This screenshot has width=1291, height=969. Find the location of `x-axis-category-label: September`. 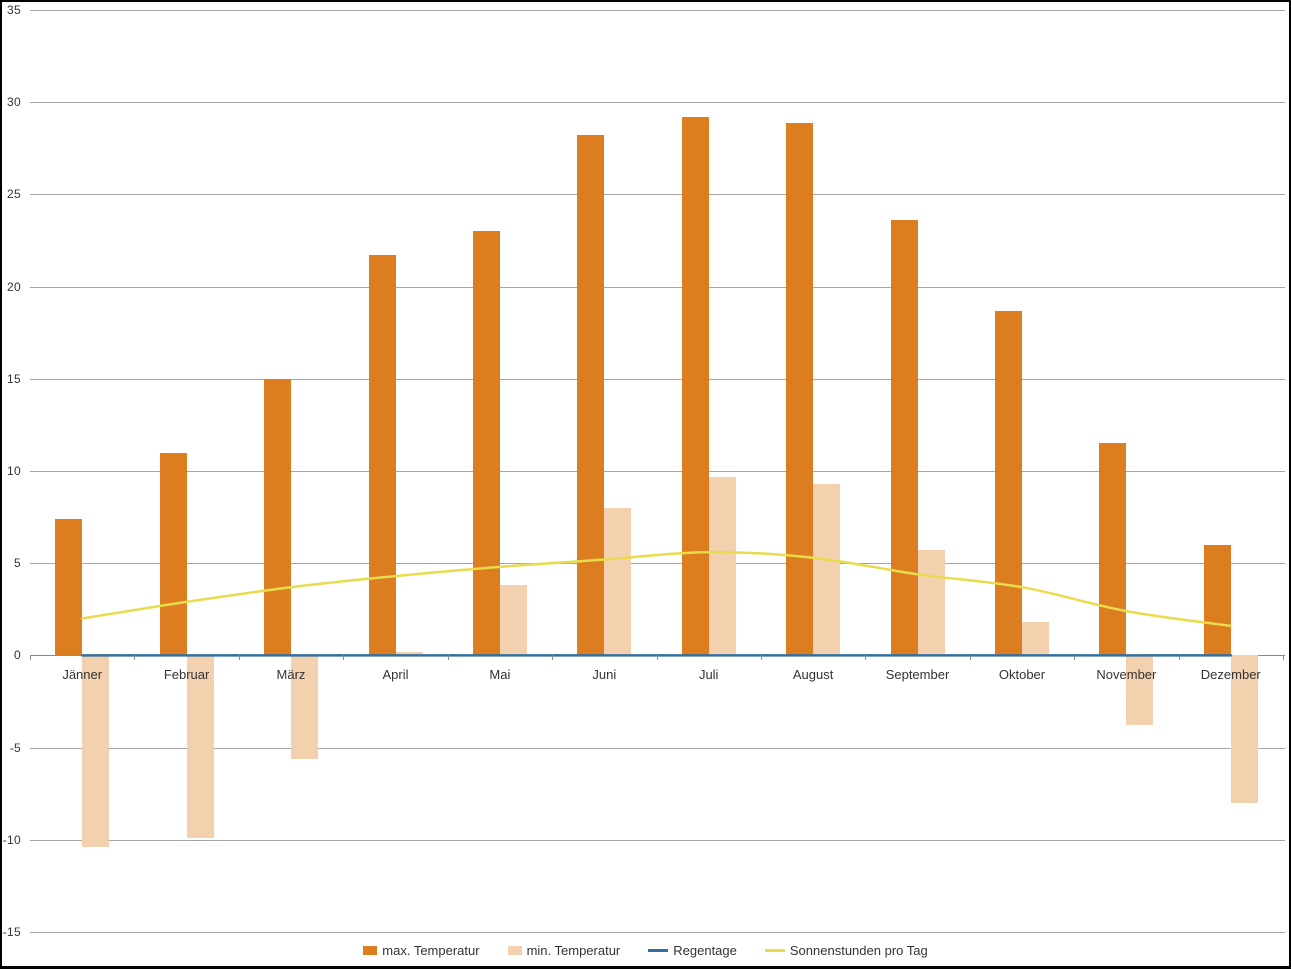

x-axis-category-label: September is located at coordinates (917, 675).